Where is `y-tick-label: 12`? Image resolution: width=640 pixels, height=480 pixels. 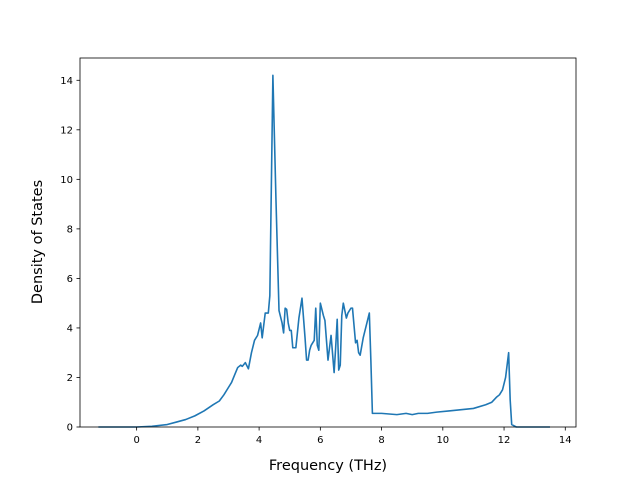 y-tick-label: 12 is located at coordinates (66, 130).